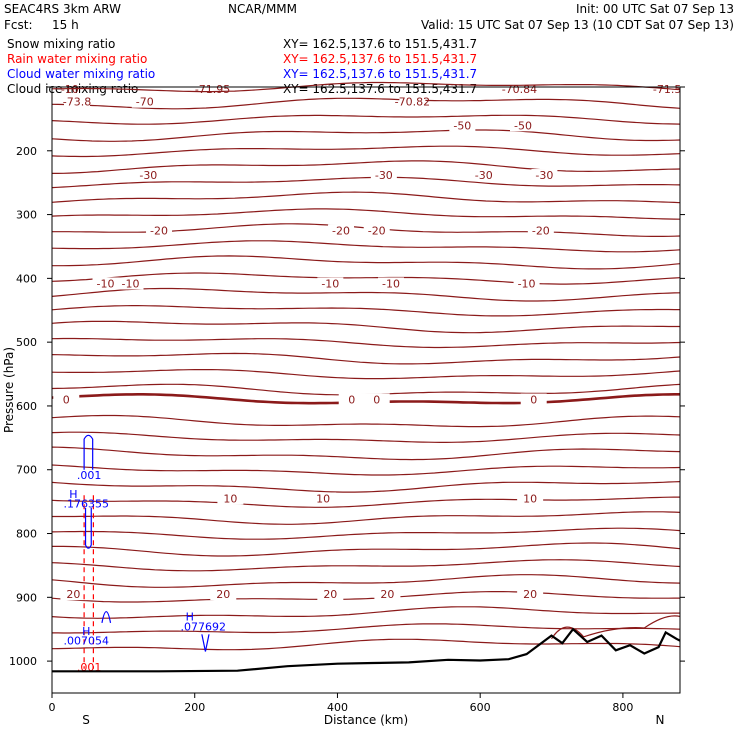 The height and width of the screenshot is (740, 740). I want to click on cloud-annotation: .007054, so click(87, 641).